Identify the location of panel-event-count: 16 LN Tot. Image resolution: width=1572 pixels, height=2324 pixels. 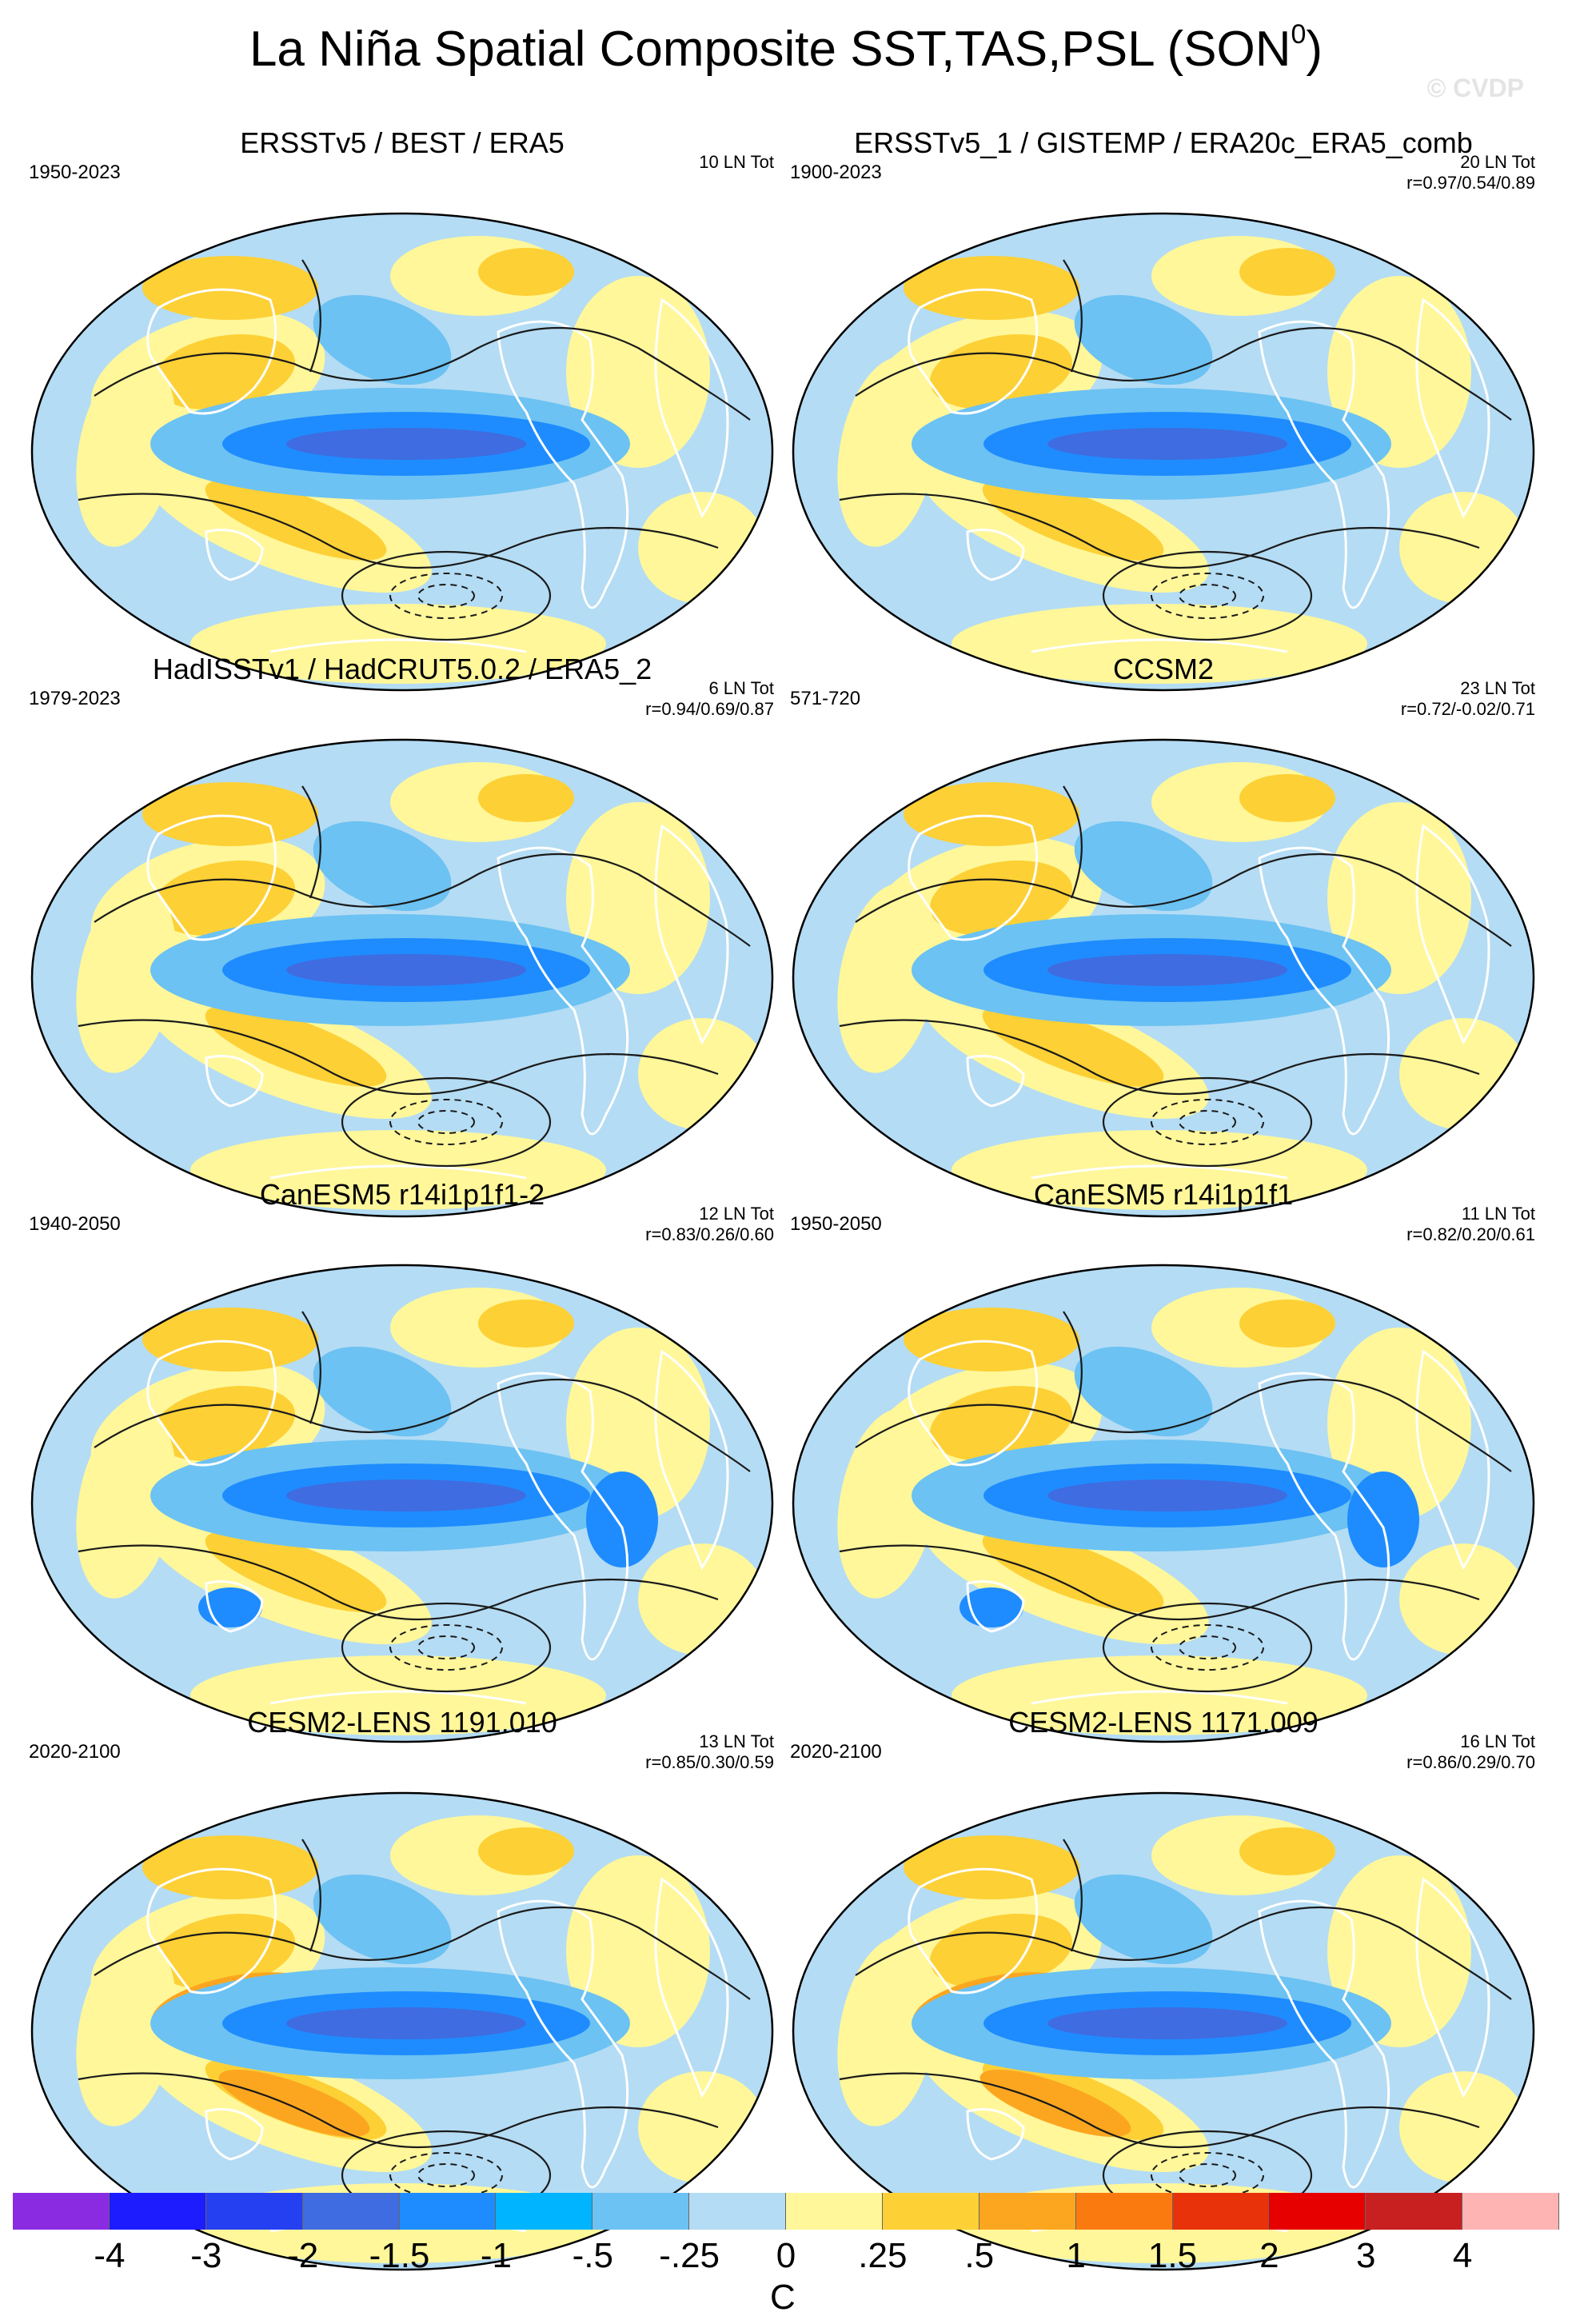
(1497, 1741).